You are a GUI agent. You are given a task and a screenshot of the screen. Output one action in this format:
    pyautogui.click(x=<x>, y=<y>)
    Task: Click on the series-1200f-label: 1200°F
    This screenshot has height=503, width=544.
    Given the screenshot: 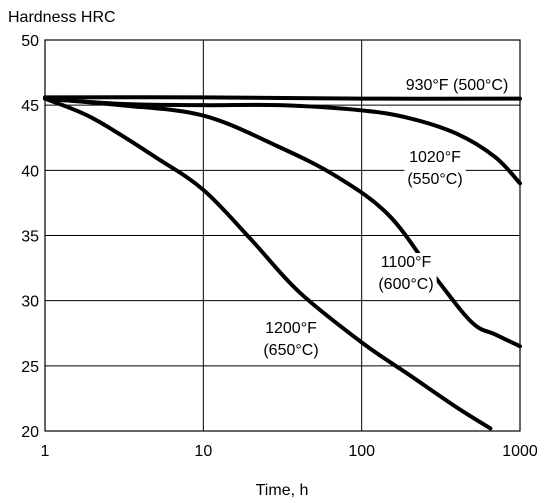 What is the action you would take?
    pyautogui.click(x=291, y=328)
    